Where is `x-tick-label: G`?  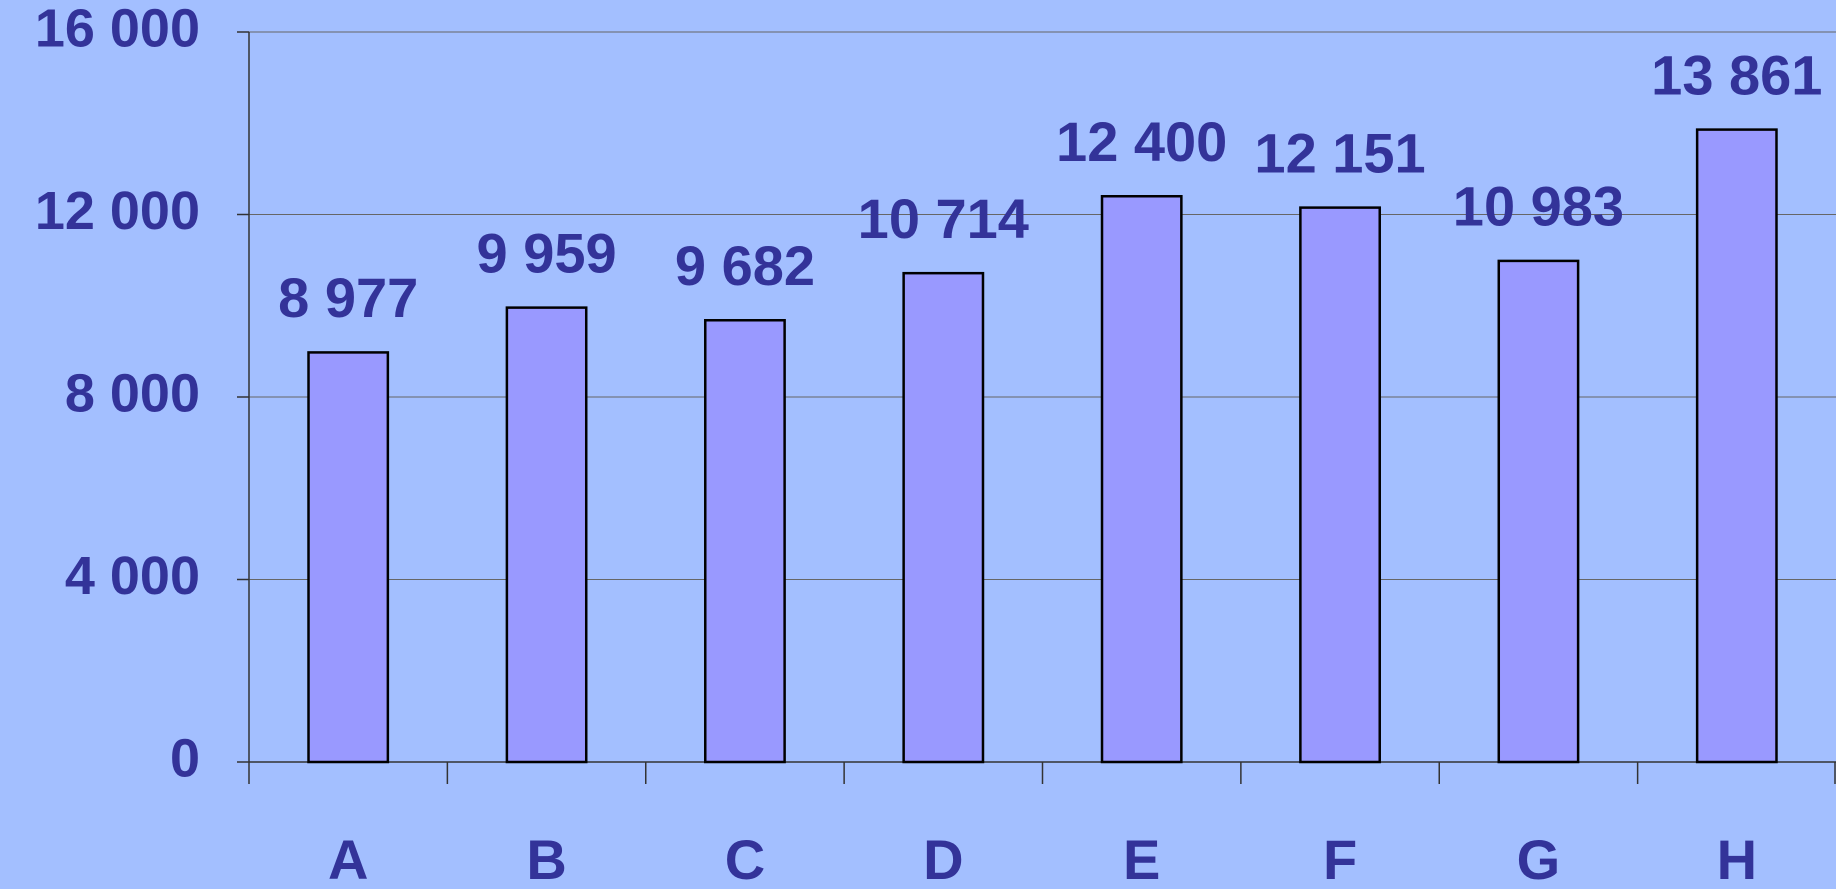
x-tick-label: G is located at coordinates (1539, 858).